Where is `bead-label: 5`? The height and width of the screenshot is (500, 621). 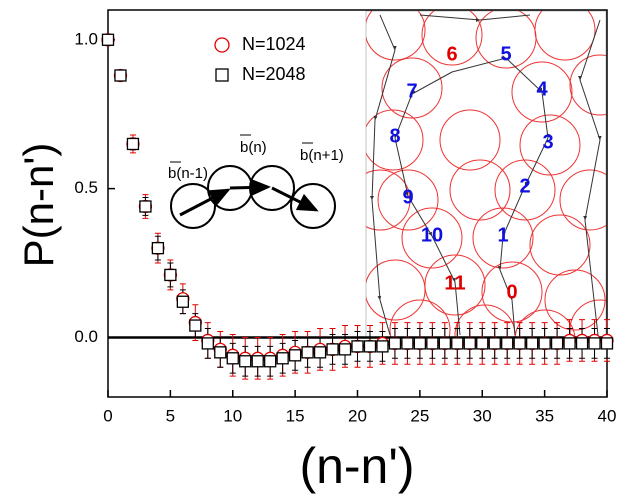 bead-label: 5 is located at coordinates (505, 54).